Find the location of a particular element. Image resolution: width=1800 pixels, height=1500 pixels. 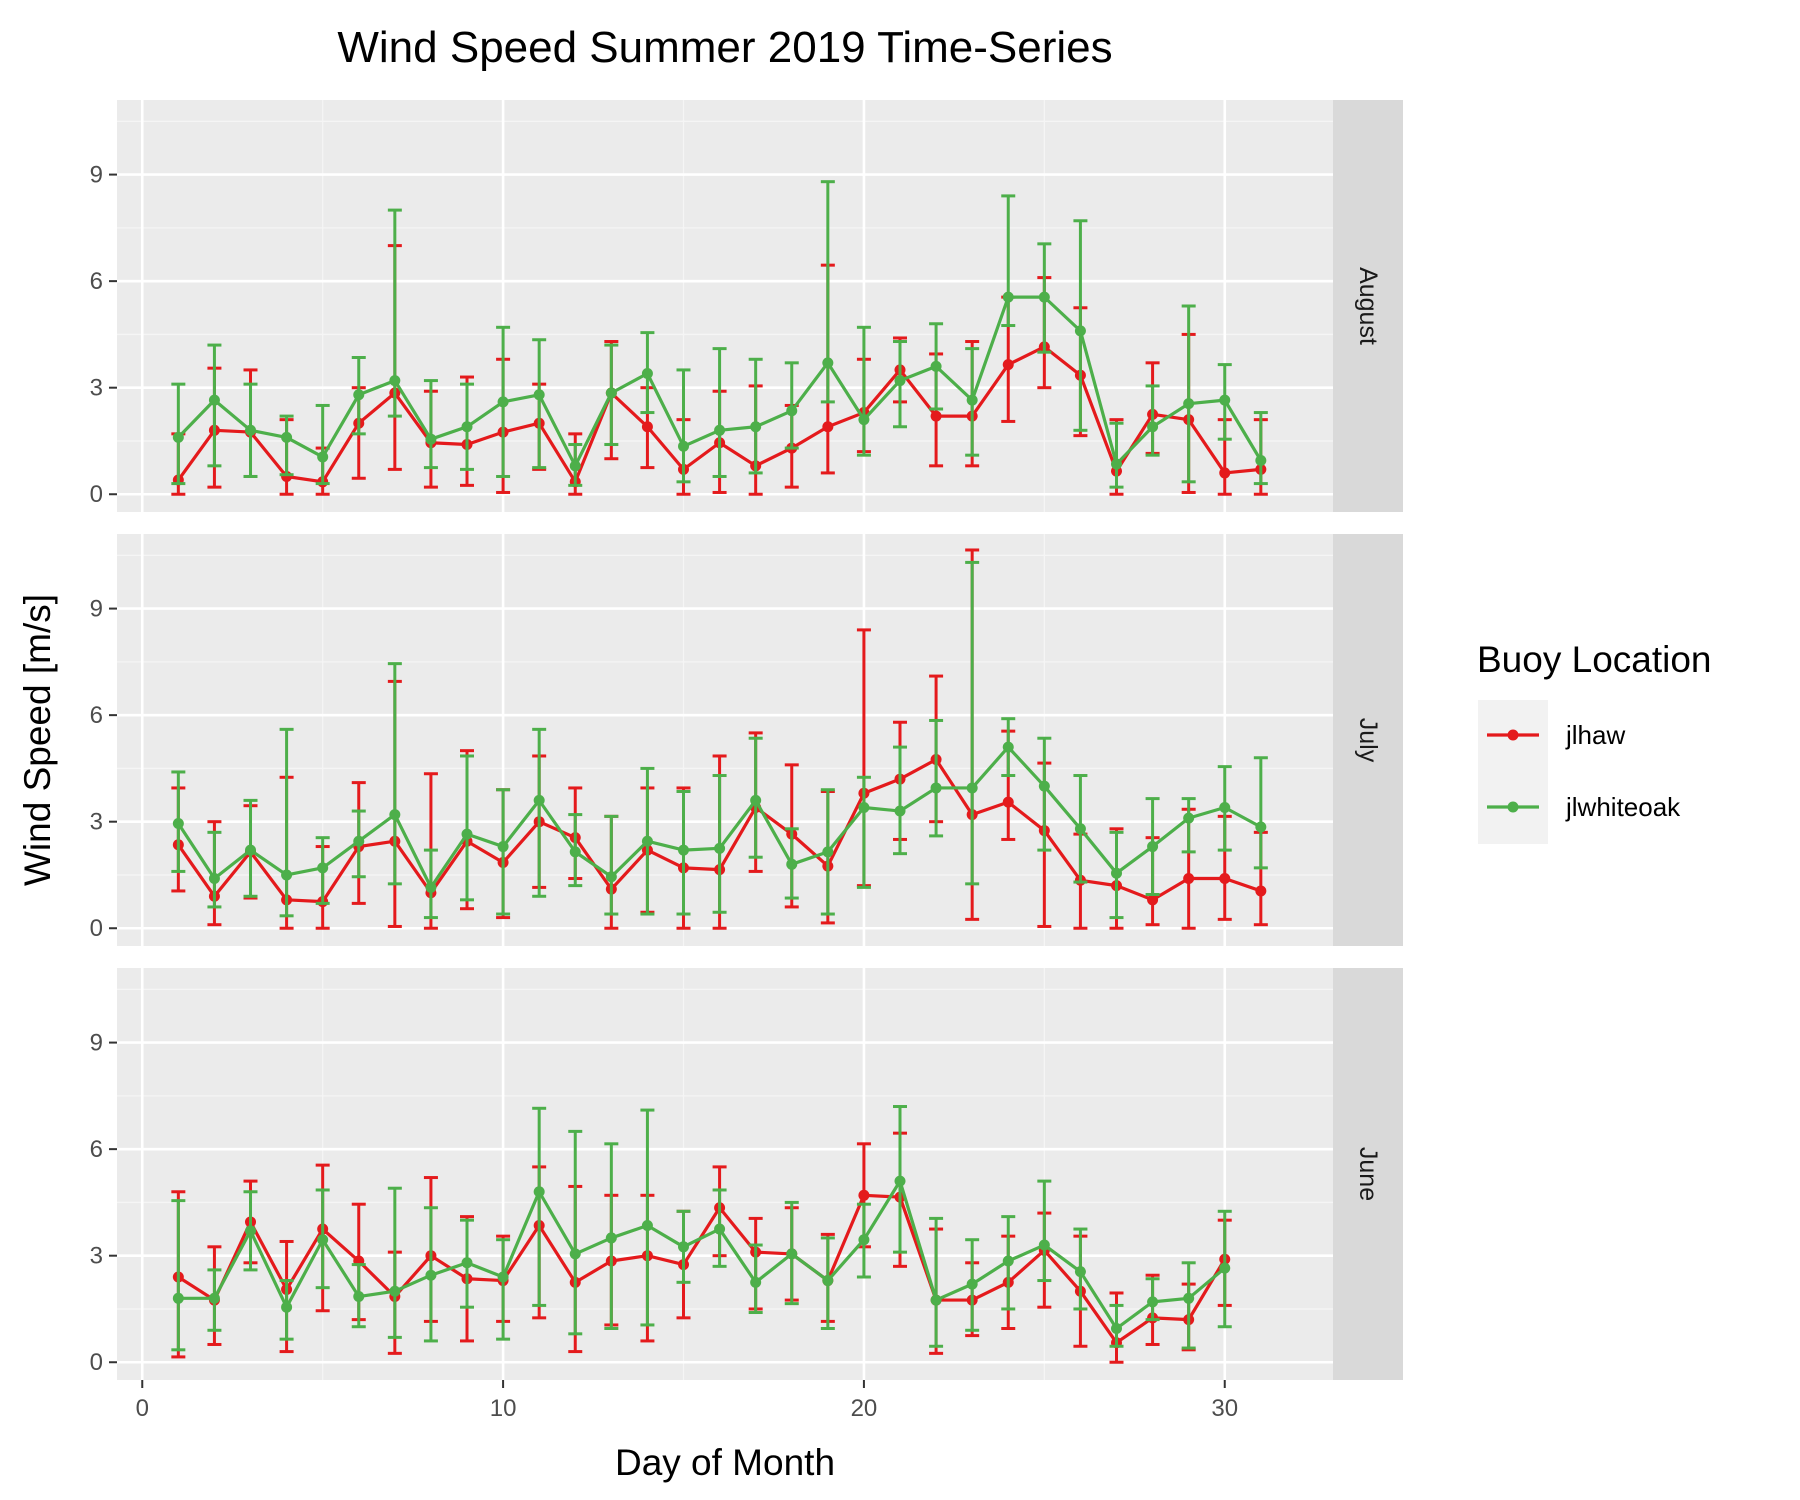

x-tick-label: 10 is located at coordinates (503, 1408).